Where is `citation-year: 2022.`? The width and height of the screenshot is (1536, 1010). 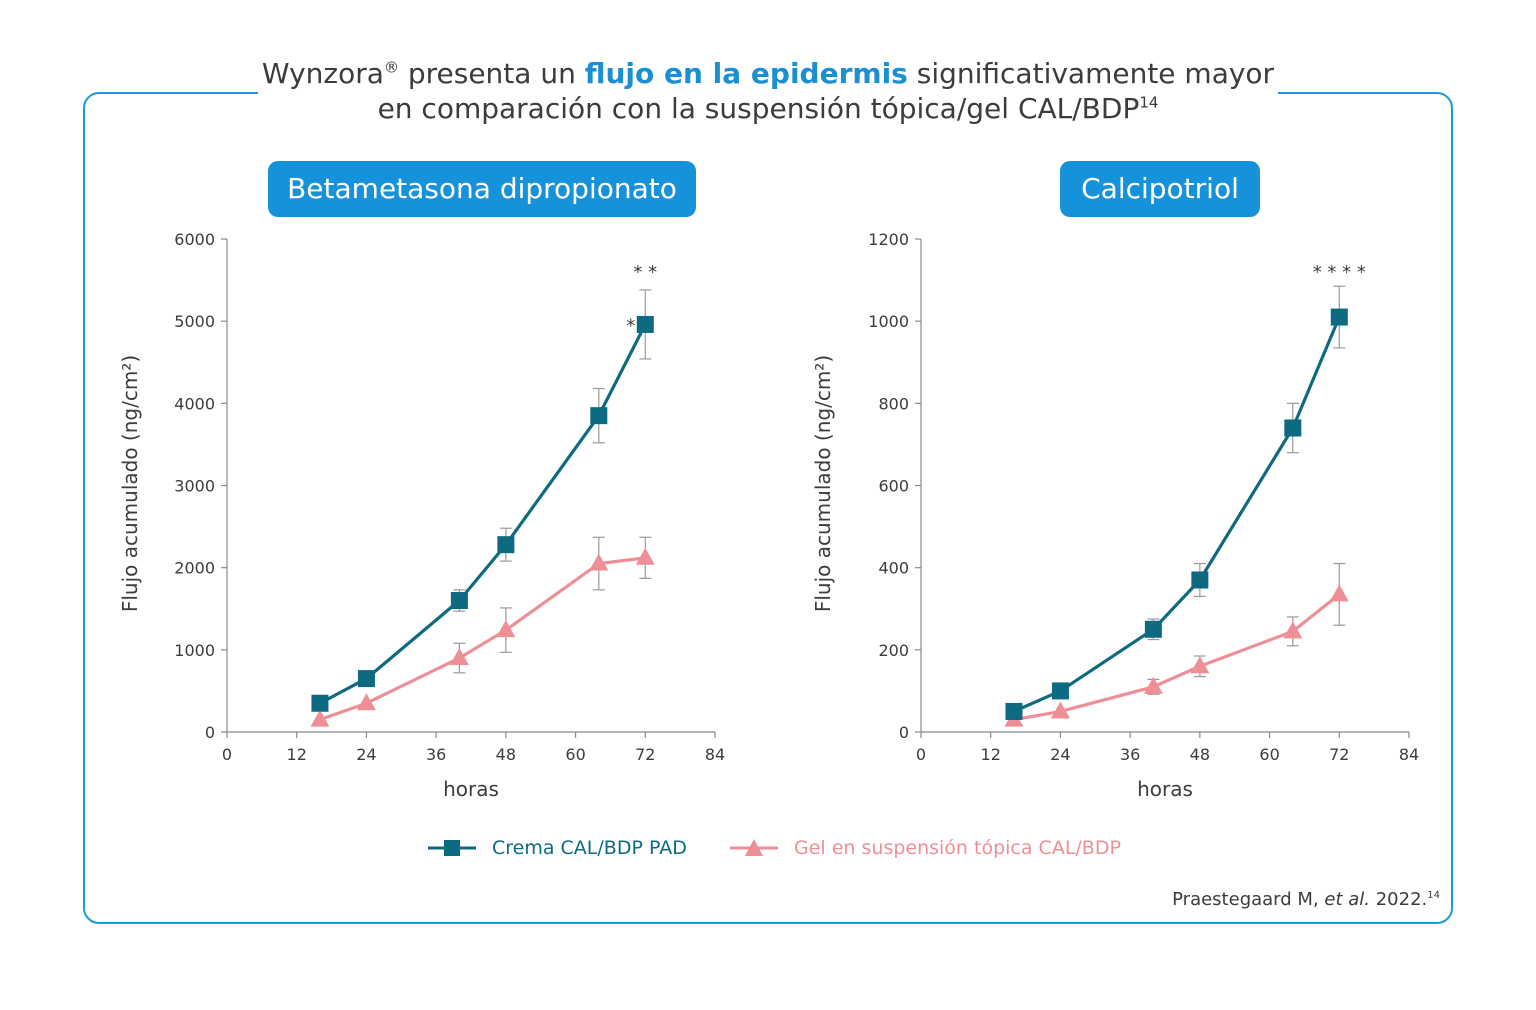 citation-year: 2022. is located at coordinates (1399, 899).